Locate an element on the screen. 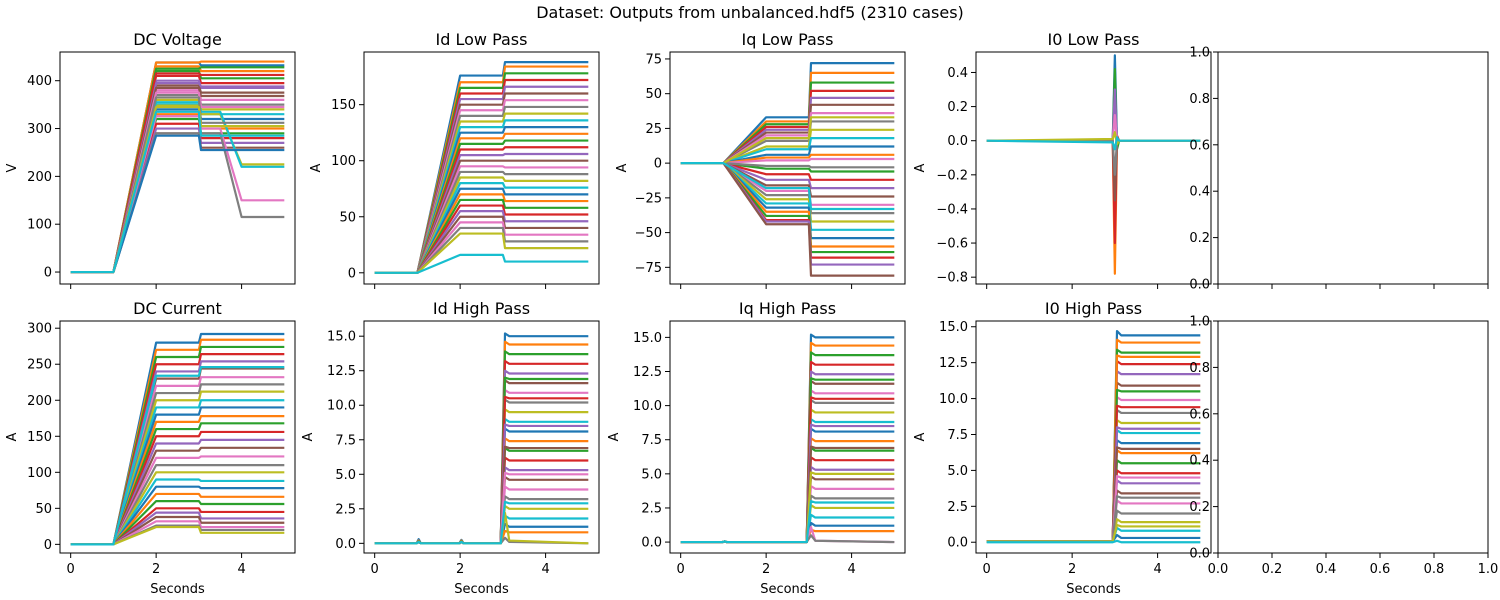 This screenshot has height=600, width=1500. y-tick-label: 150 is located at coordinates (343, 105).